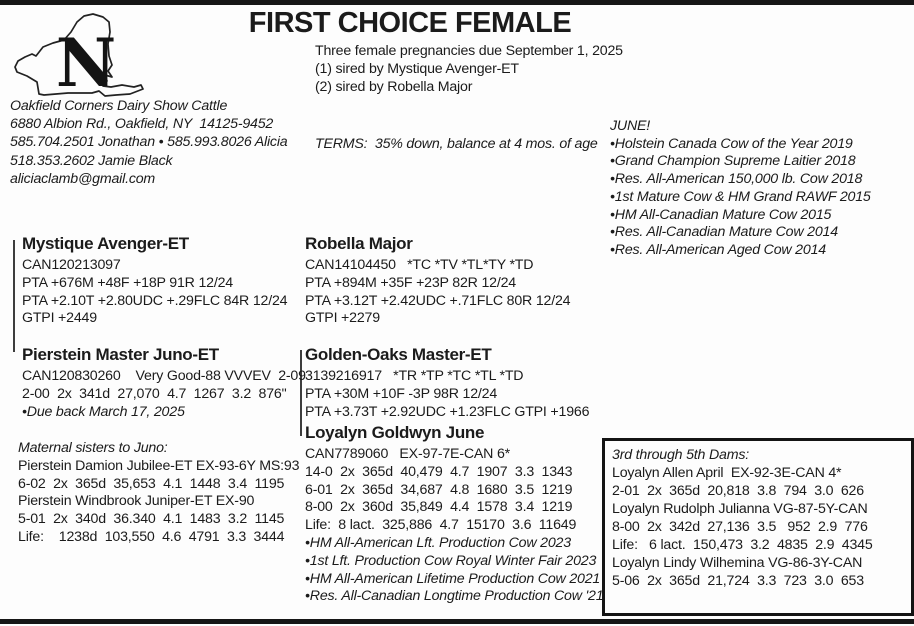 This screenshot has width=914, height=626. Describe the element at coordinates (164, 376) in the screenshot. I see `dam1-line: CAN120830260 Very Good-88 VVVEV 2-09` at that location.